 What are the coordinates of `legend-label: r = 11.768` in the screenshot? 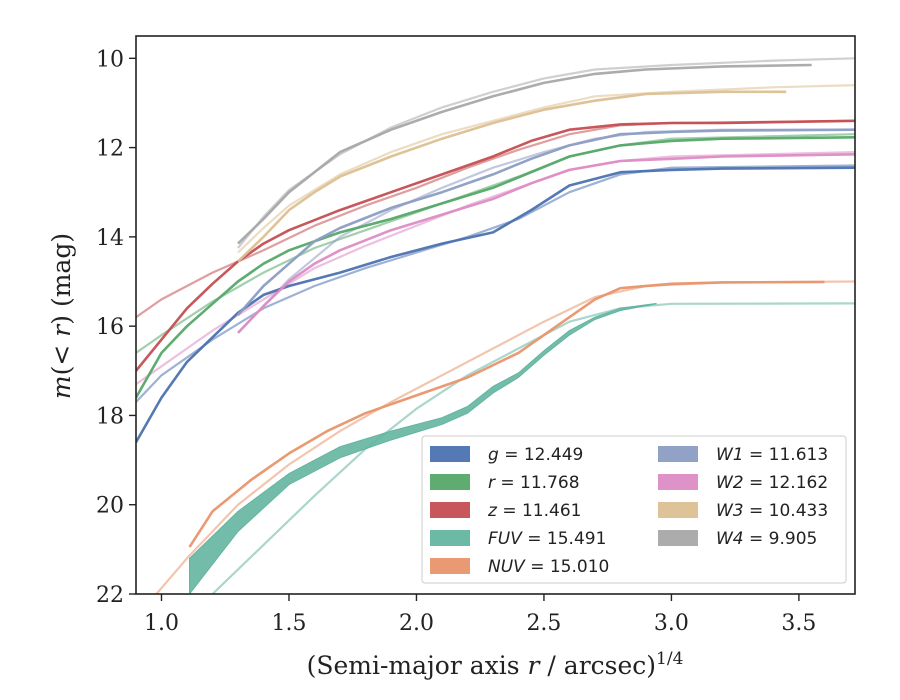 It's located at (534, 483).